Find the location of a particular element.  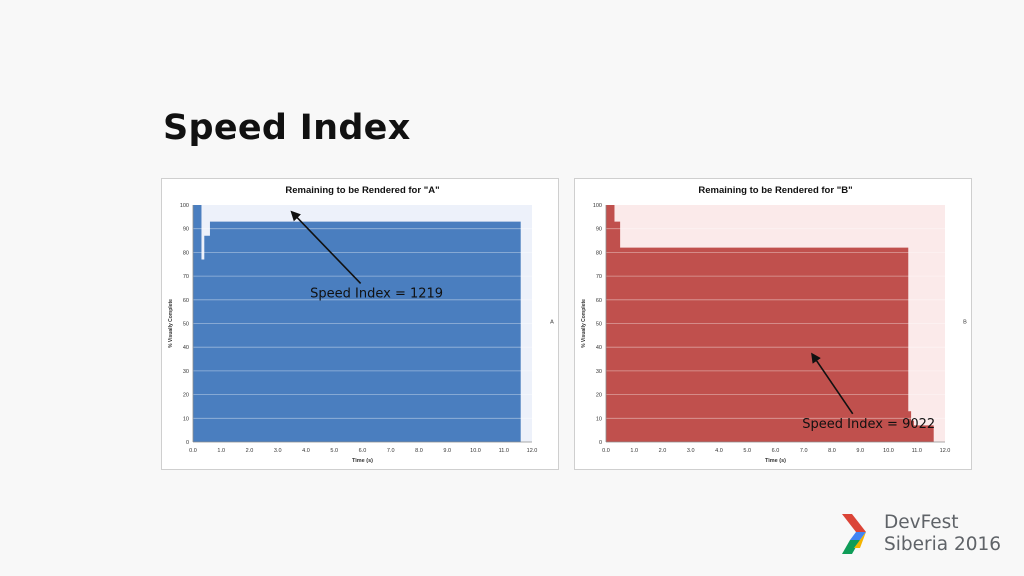

logo-line-2: Siberia 2016 is located at coordinates (943, 544).